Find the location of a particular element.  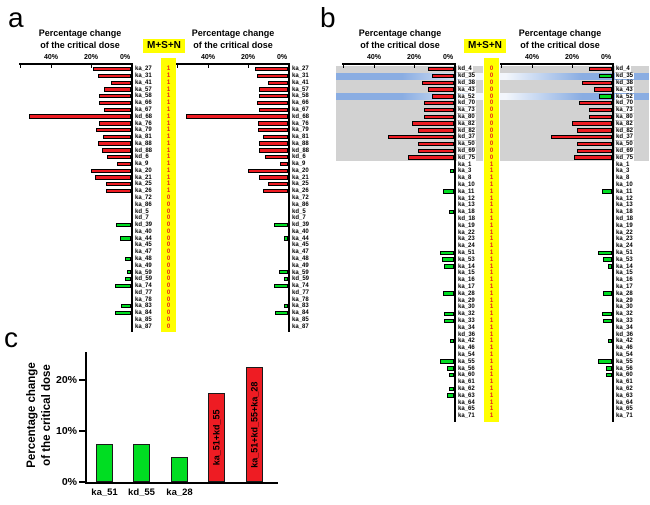

row-label: ka_54 is located at coordinates (466, 355).